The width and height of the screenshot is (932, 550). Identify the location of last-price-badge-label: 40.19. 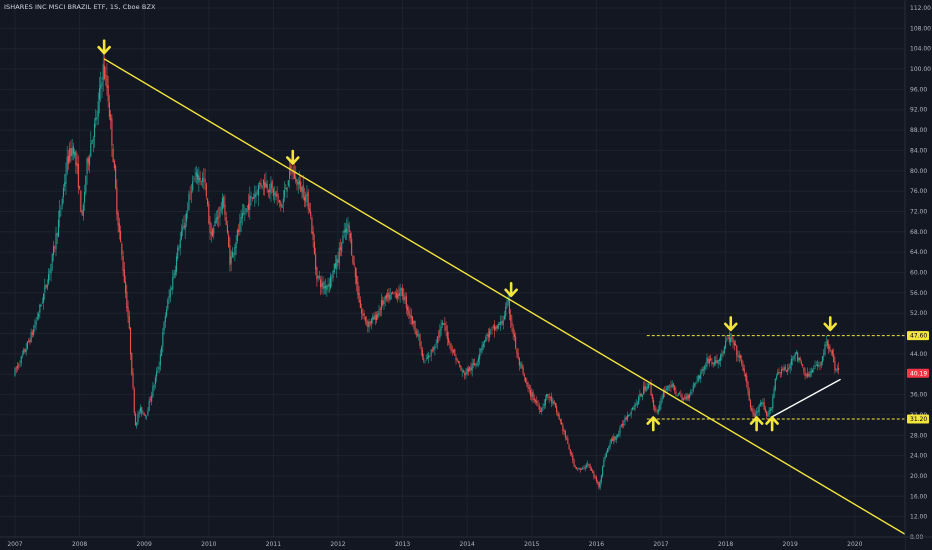
(918, 373).